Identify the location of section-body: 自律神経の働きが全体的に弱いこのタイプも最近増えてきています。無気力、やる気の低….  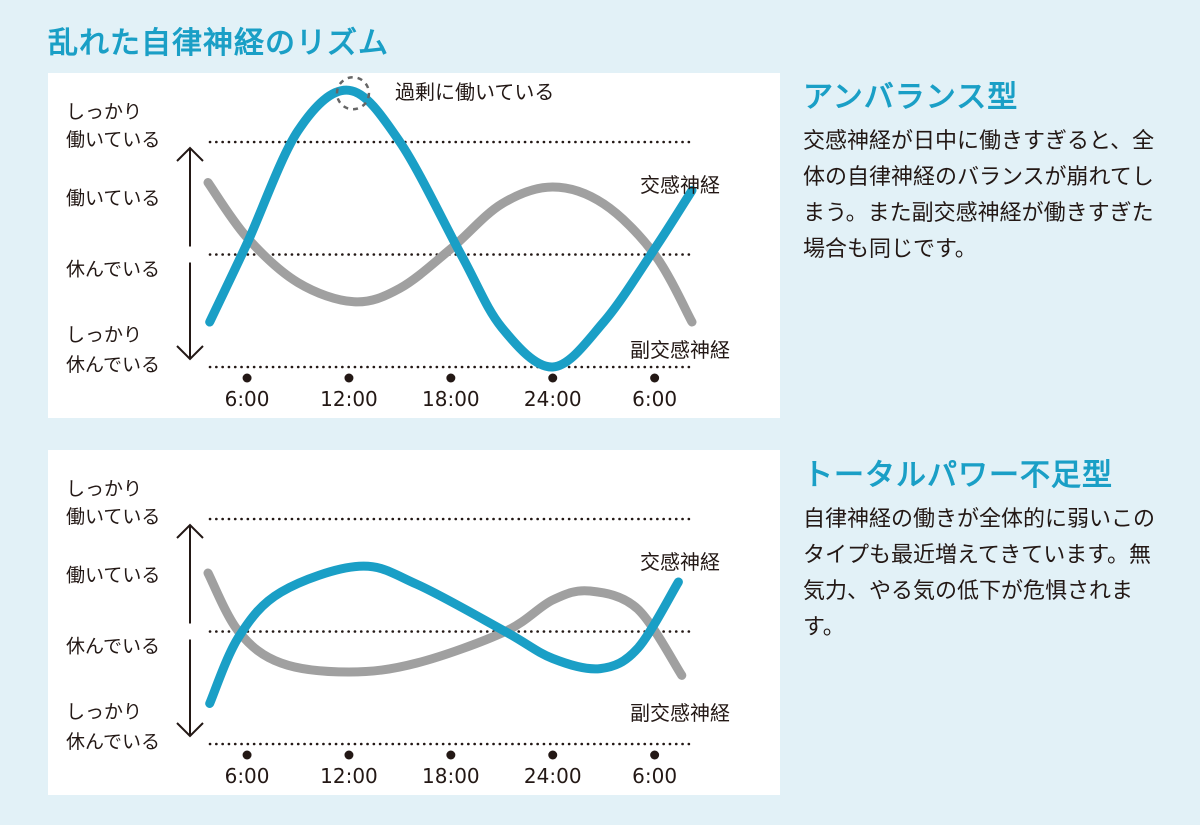
(979, 573).